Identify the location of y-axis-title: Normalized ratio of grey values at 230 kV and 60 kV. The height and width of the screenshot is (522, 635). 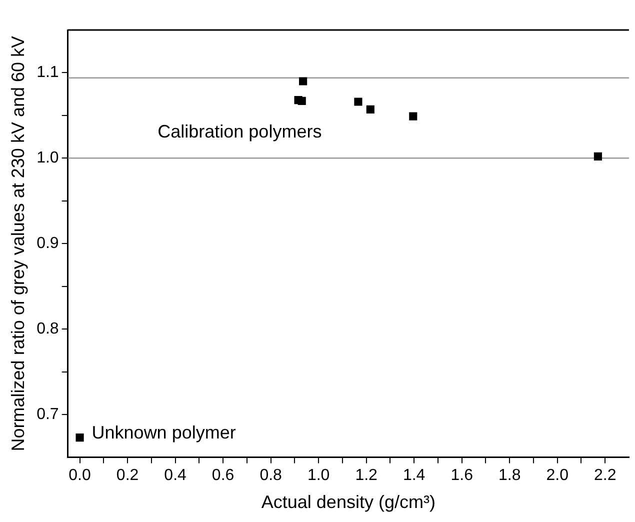
(18, 244).